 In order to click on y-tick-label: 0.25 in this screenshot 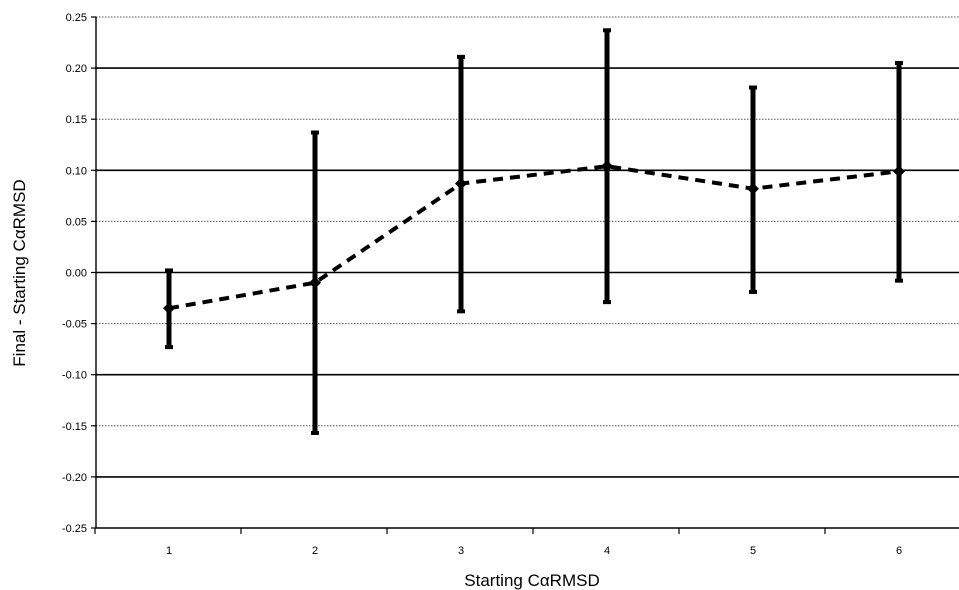, I will do `click(76, 18)`.